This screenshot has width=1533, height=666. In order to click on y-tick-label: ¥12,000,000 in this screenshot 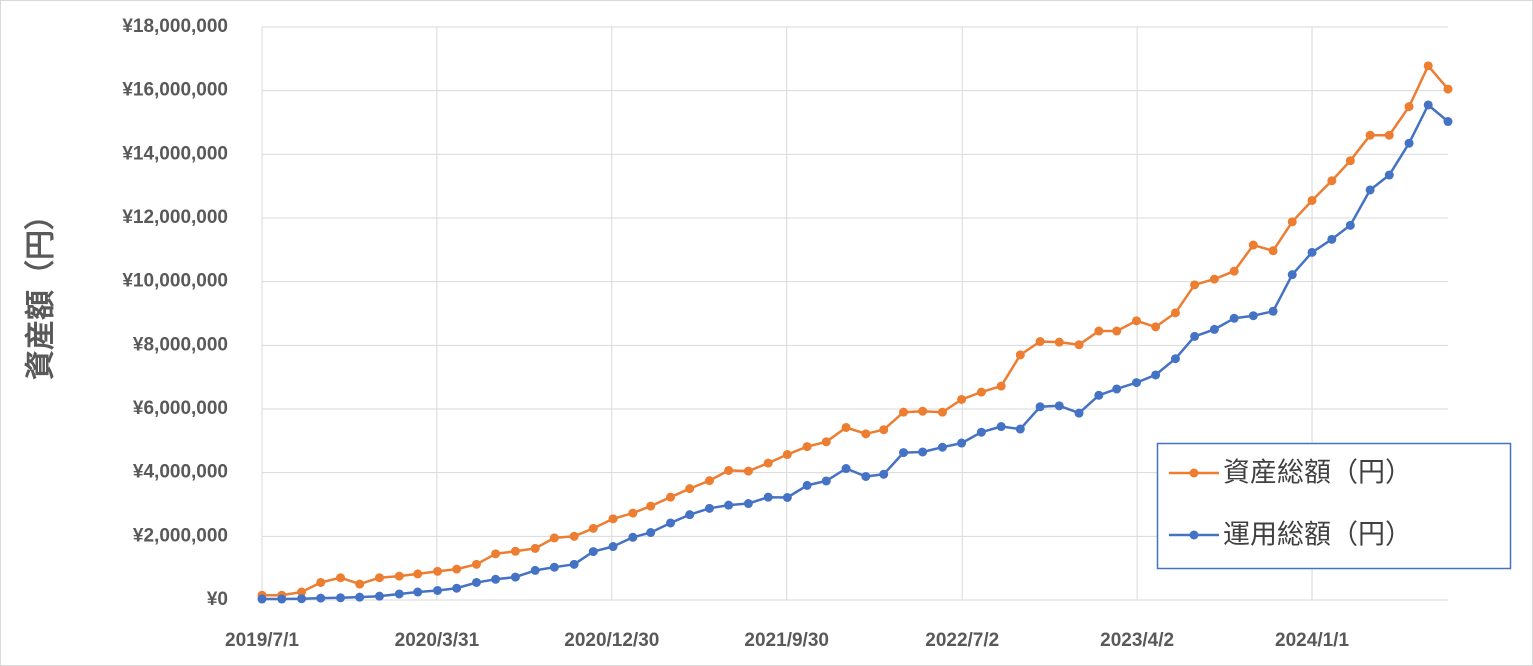, I will do `click(175, 217)`.